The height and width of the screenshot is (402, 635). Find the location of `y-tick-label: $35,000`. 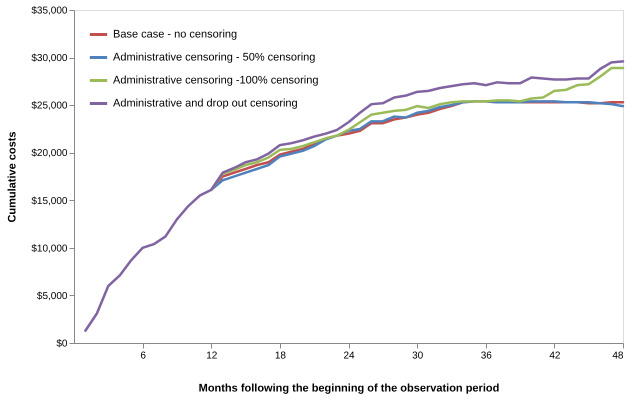

y-tick-label: $35,000 is located at coordinates (49, 11).